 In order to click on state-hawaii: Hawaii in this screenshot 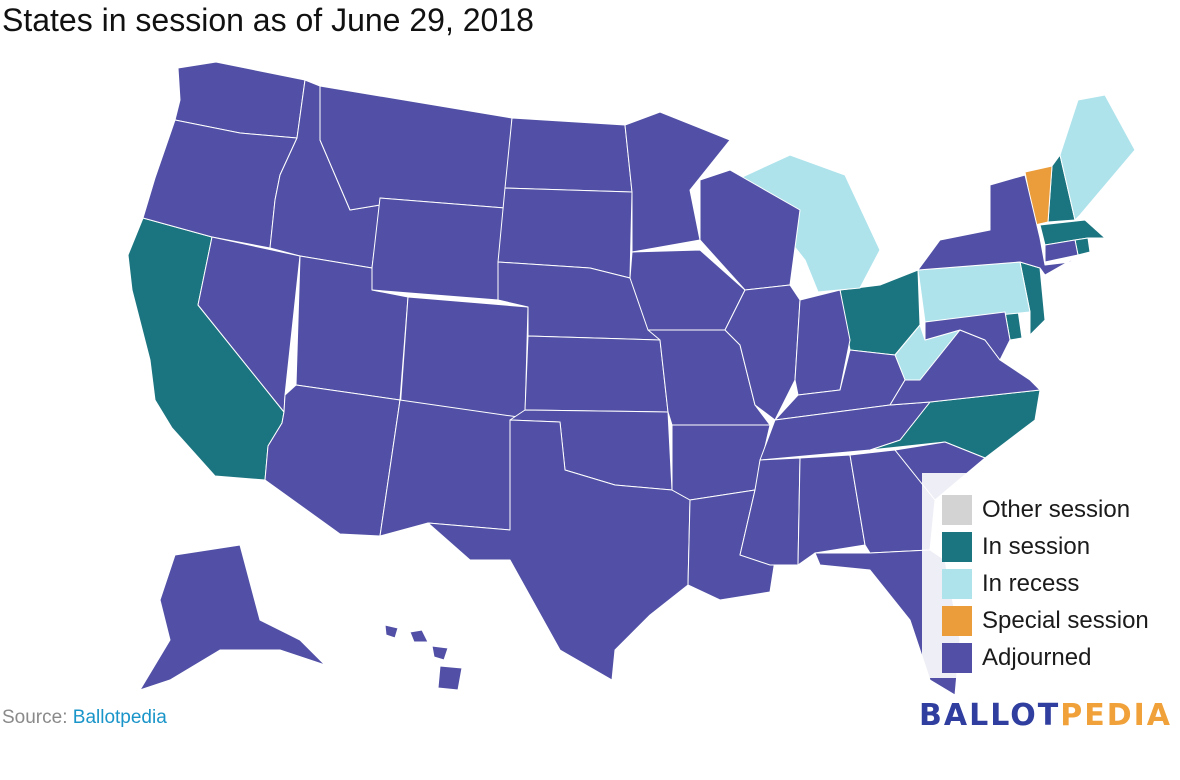, I will do `click(423, 657)`.